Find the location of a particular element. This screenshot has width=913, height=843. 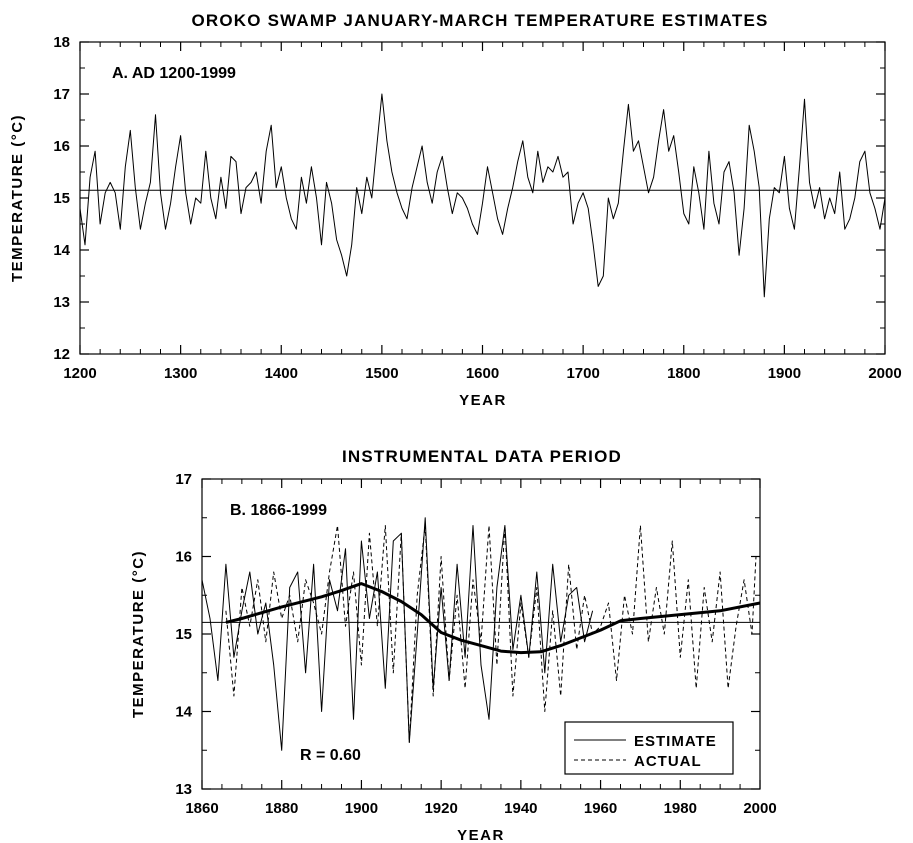

legend-actual-label: ACTUAL is located at coordinates (668, 761).